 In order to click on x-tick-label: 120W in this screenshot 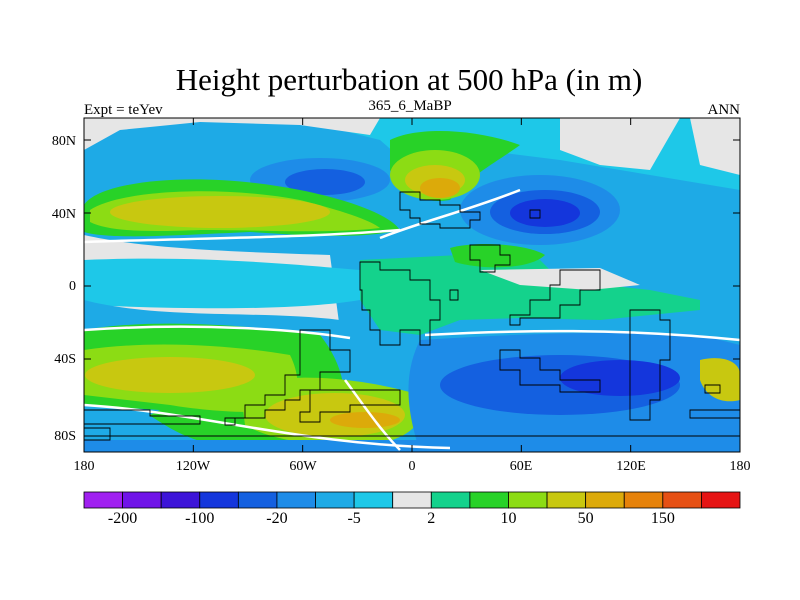, I will do `click(193, 466)`.